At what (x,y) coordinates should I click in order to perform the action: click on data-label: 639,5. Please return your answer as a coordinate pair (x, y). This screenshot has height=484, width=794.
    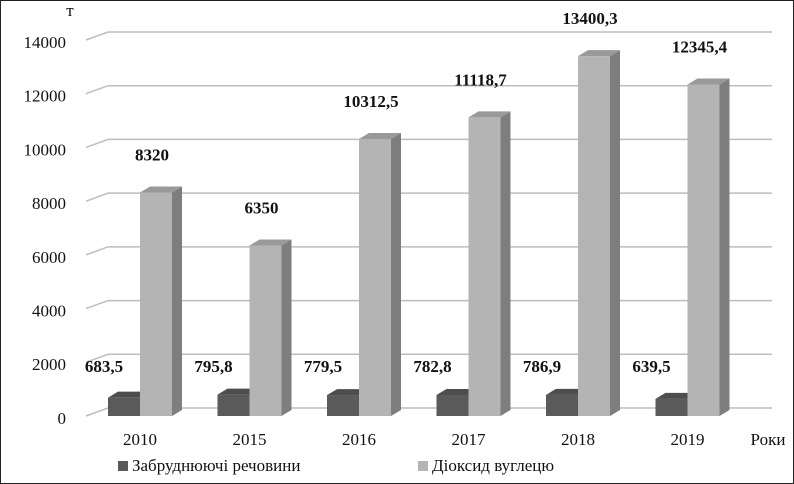
    Looking at the image, I should click on (651, 366).